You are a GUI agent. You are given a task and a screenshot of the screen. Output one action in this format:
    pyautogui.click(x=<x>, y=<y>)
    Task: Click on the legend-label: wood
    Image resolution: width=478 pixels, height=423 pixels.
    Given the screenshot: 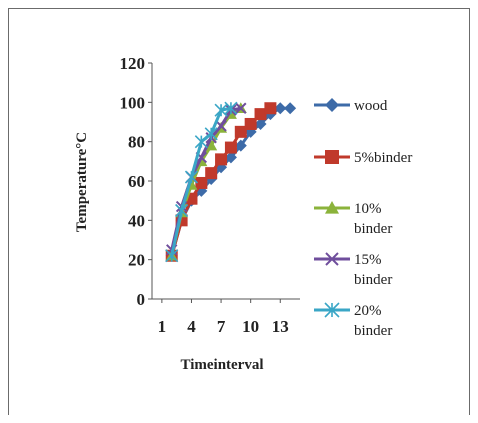 What is the action you would take?
    pyautogui.click(x=371, y=106)
    